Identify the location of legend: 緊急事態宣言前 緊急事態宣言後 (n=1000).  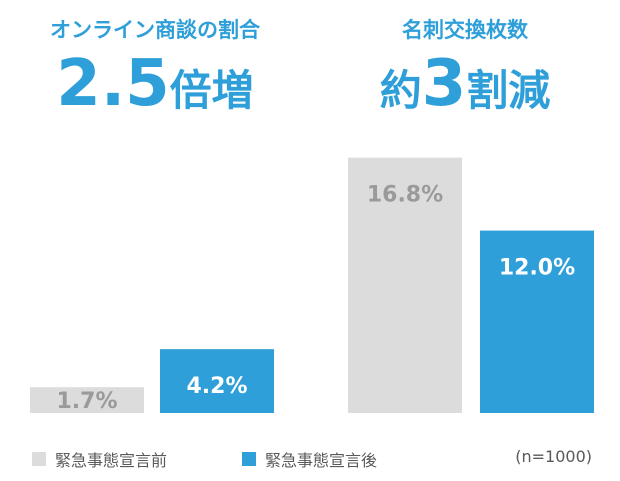
(312, 460).